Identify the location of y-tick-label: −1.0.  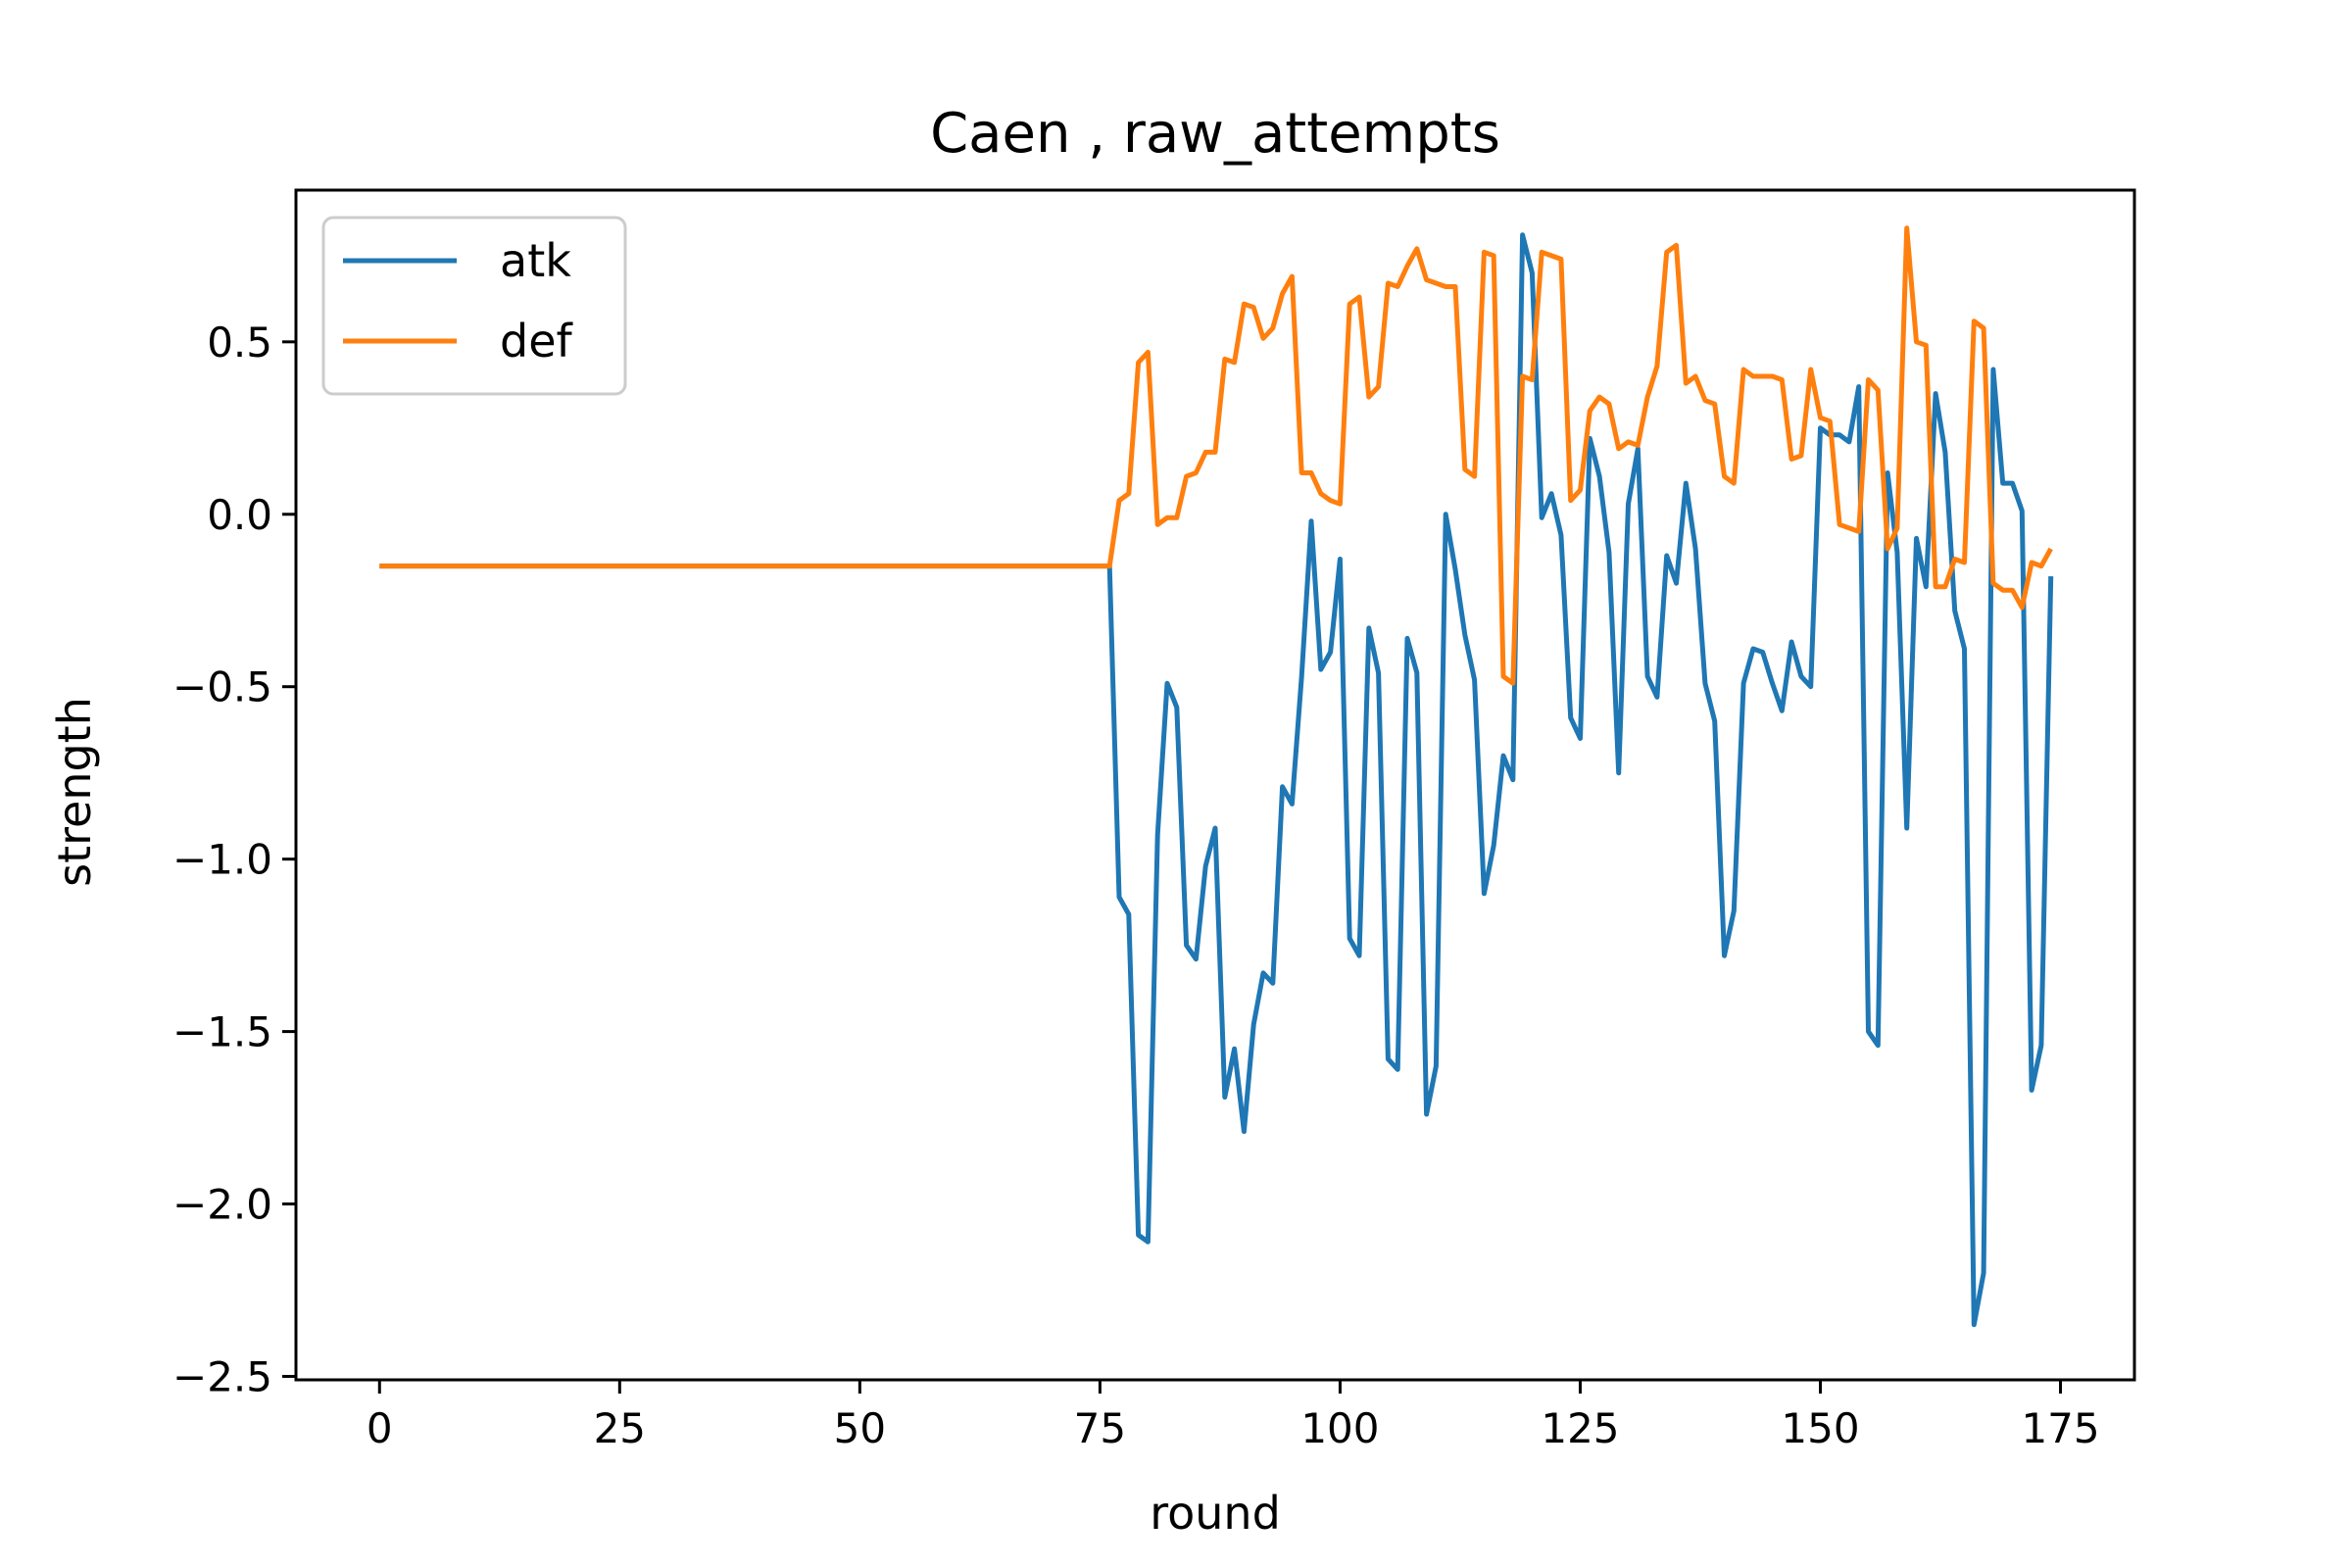
(222, 860).